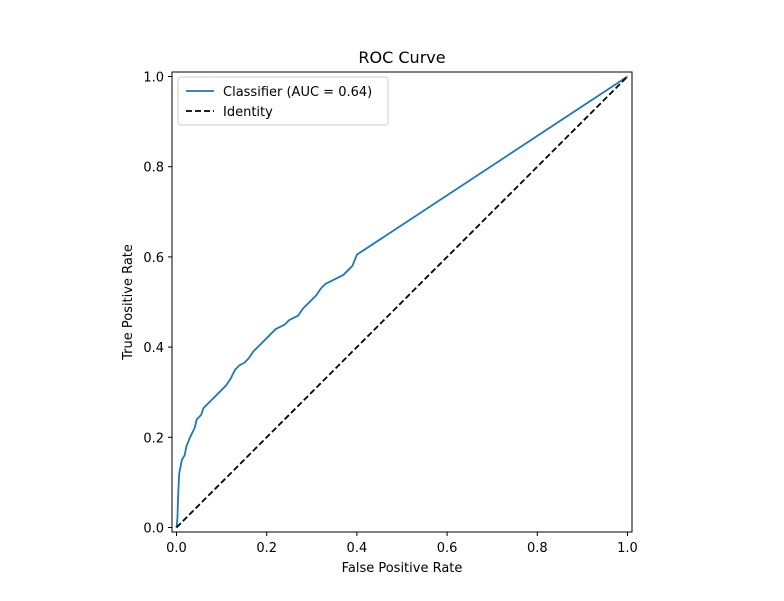 The width and height of the screenshot is (784, 601). I want to click on x-tick-label: 0.8, so click(537, 548).